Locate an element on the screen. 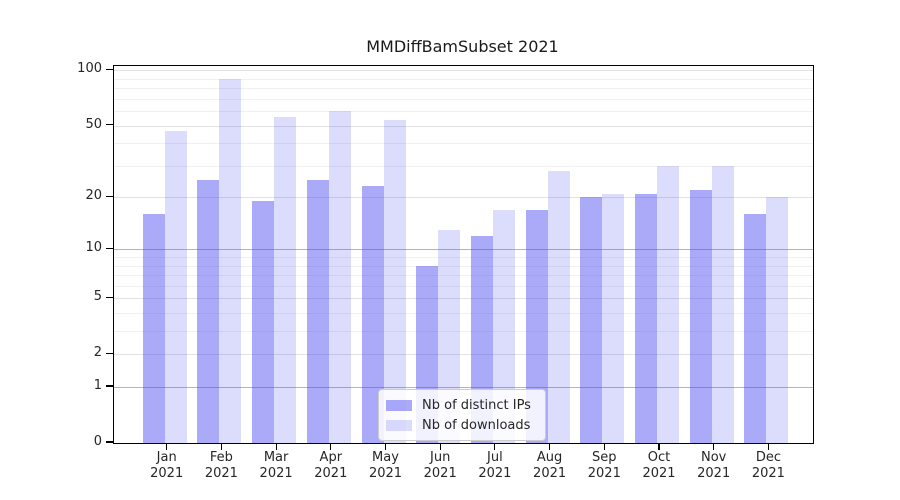 This screenshot has width=900, height=500. y-tick-label: 0 is located at coordinates (97, 441).